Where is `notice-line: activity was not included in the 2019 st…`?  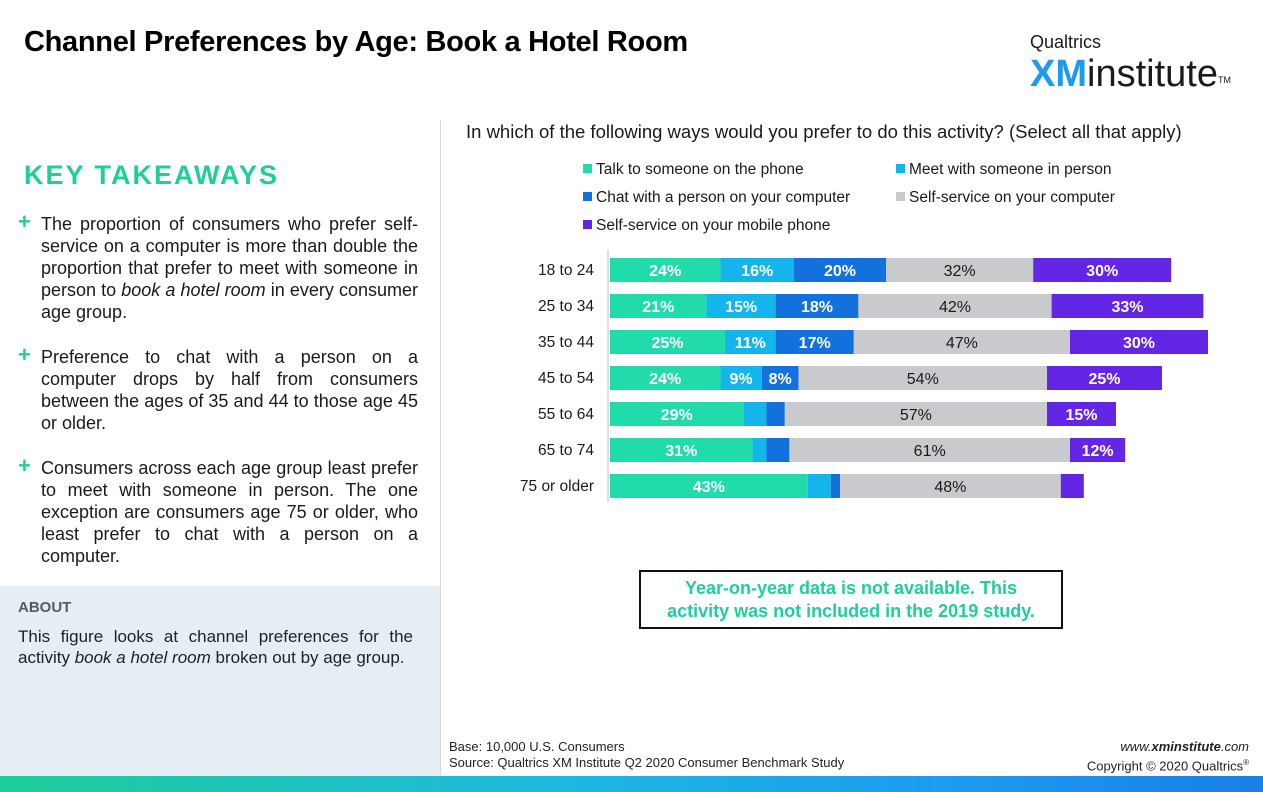 notice-line: activity was not included in the 2019 st… is located at coordinates (851, 611).